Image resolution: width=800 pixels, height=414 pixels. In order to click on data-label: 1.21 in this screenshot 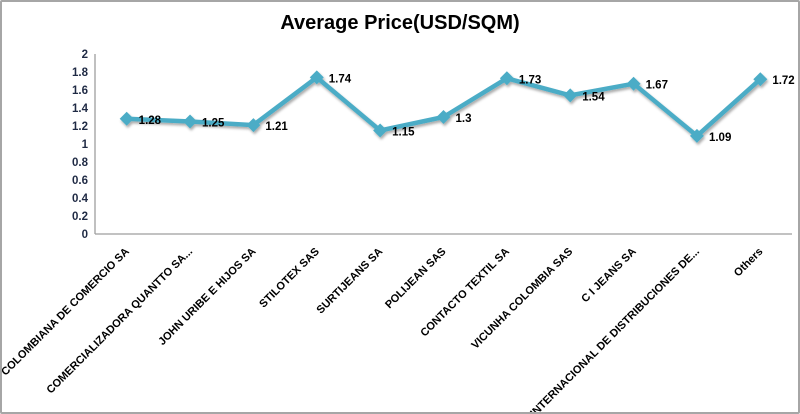, I will do `click(276, 127)`.